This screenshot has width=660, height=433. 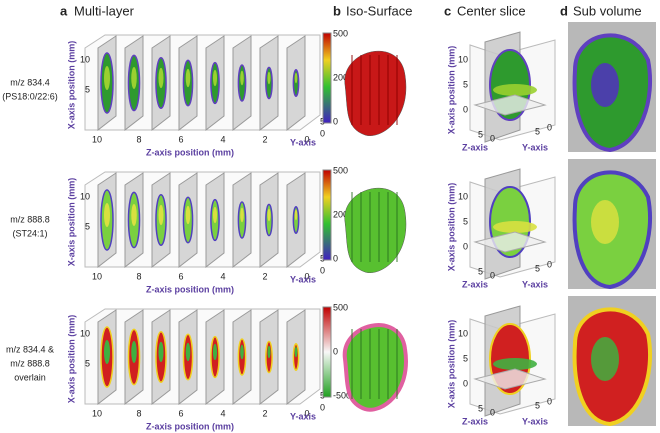 I want to click on tick-label: 2, so click(x=264, y=413).